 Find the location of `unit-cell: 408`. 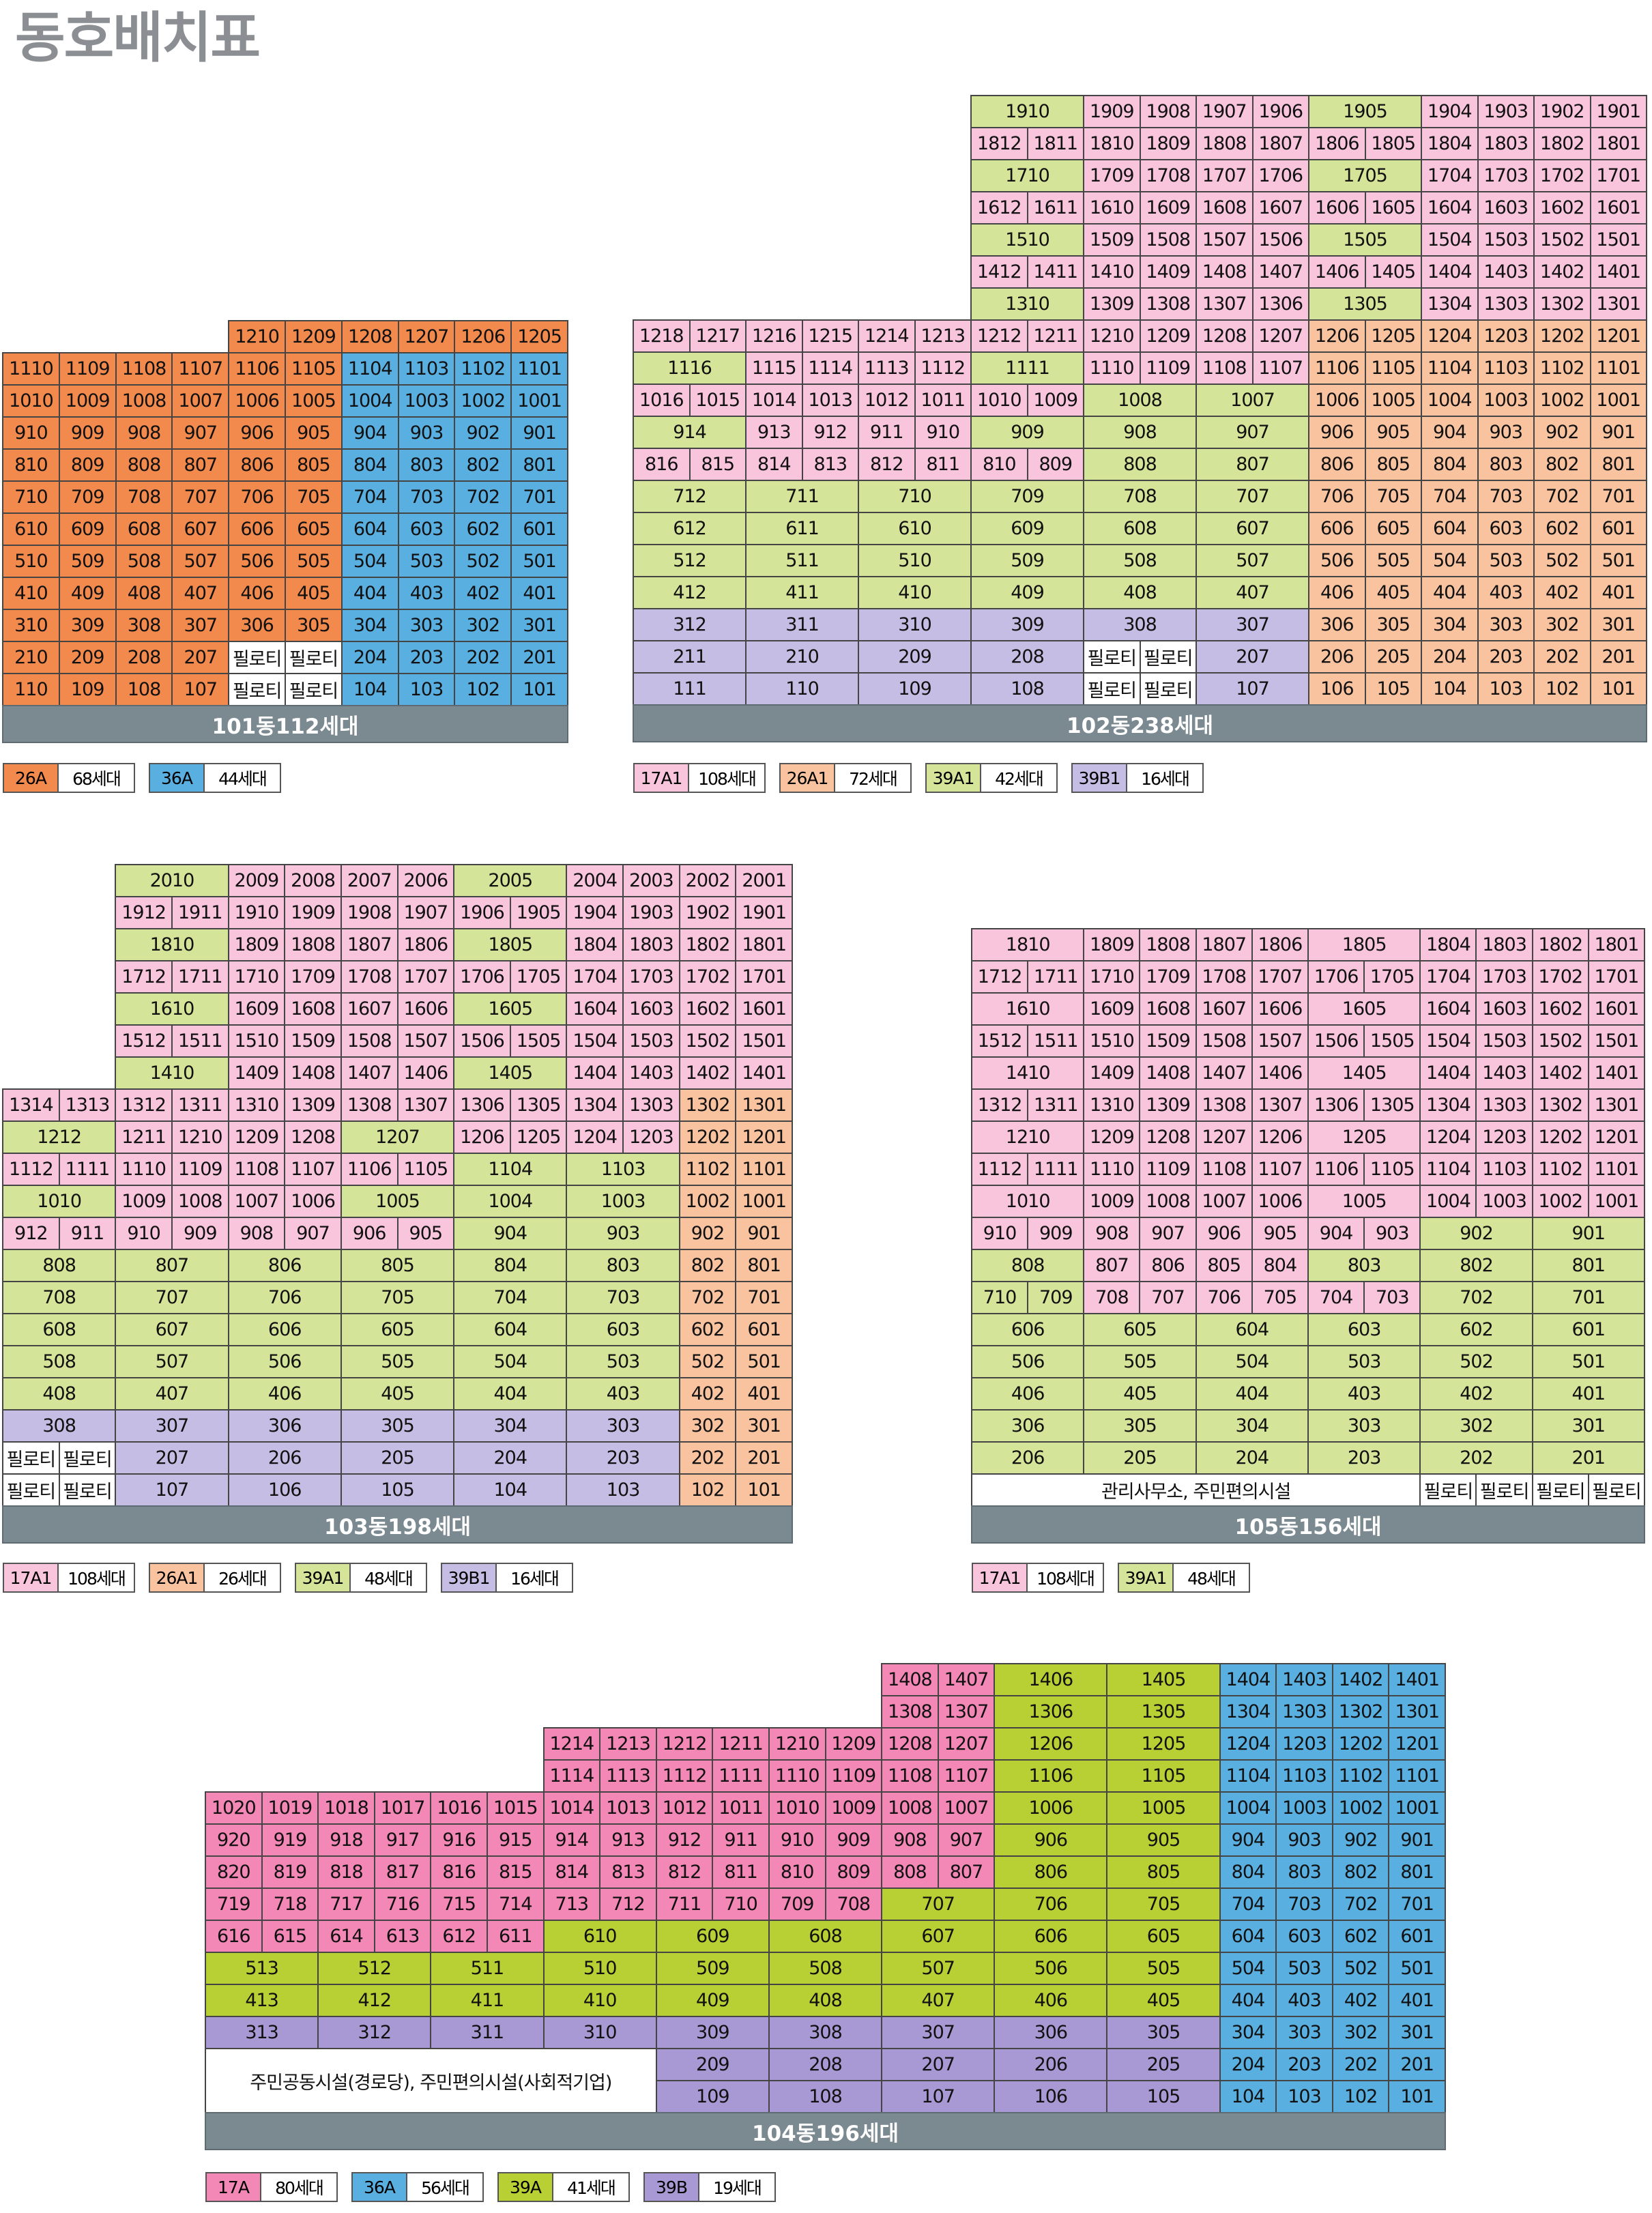

unit-cell: 408 is located at coordinates (144, 594).